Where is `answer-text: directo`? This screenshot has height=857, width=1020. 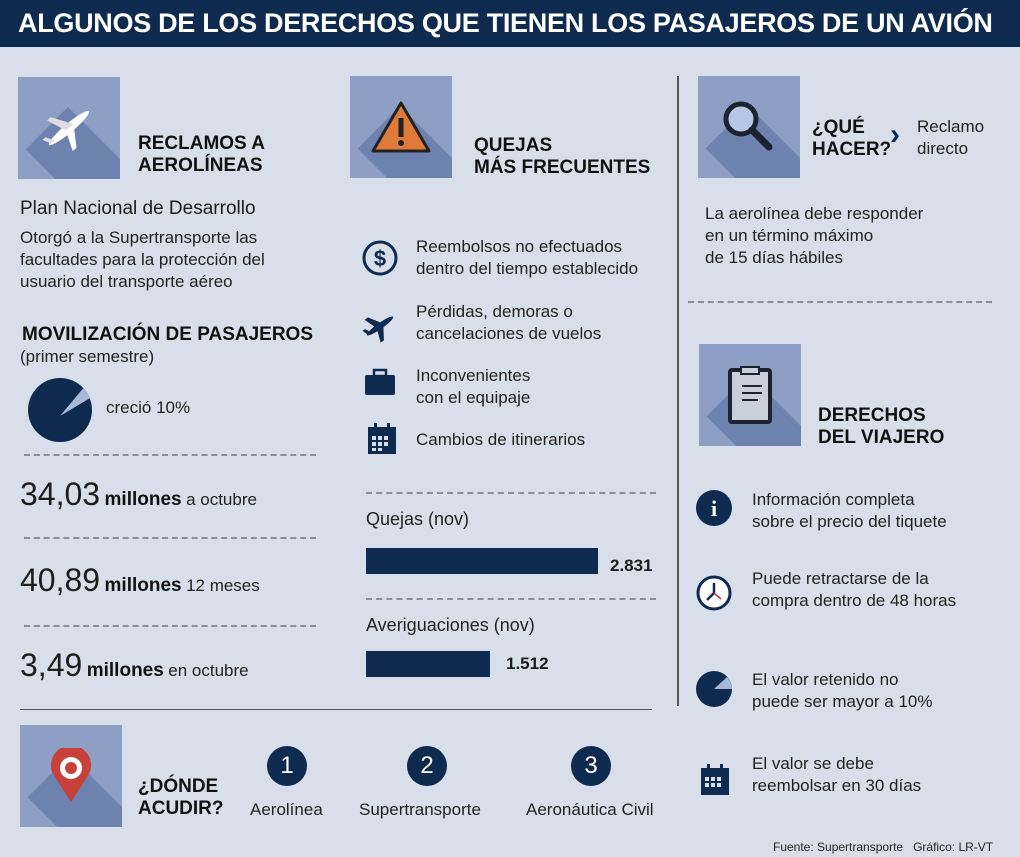
answer-text: directo is located at coordinates (943, 148).